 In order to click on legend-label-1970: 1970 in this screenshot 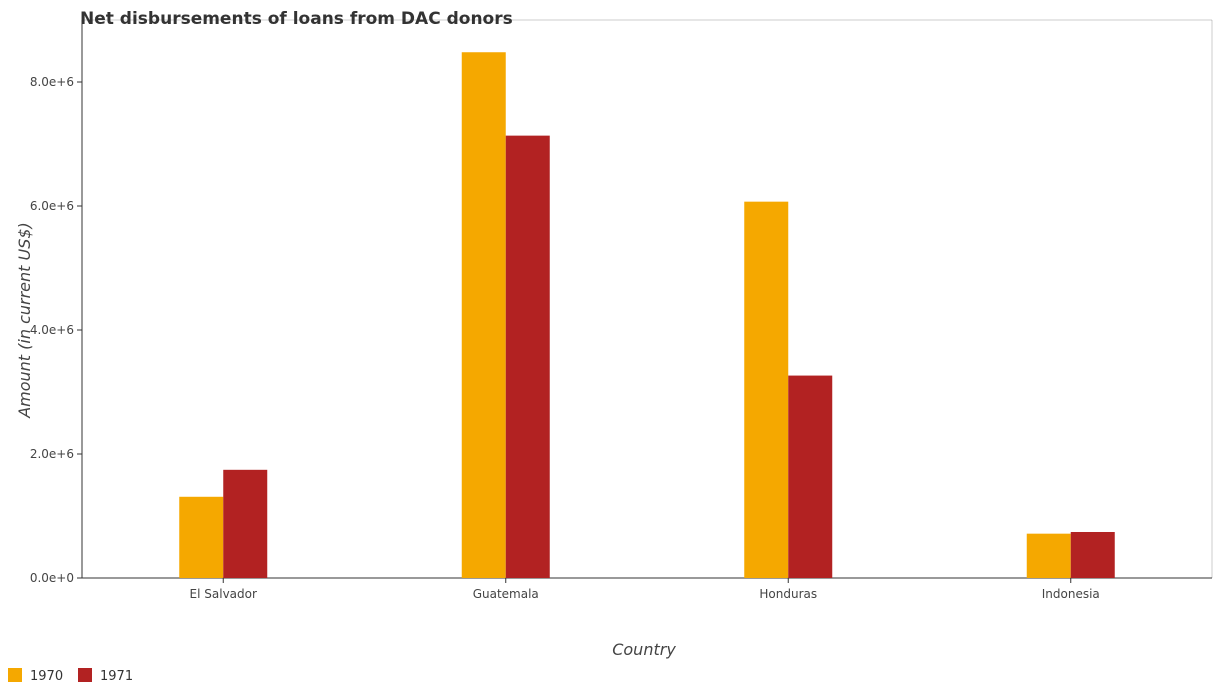, I will do `click(46, 676)`.